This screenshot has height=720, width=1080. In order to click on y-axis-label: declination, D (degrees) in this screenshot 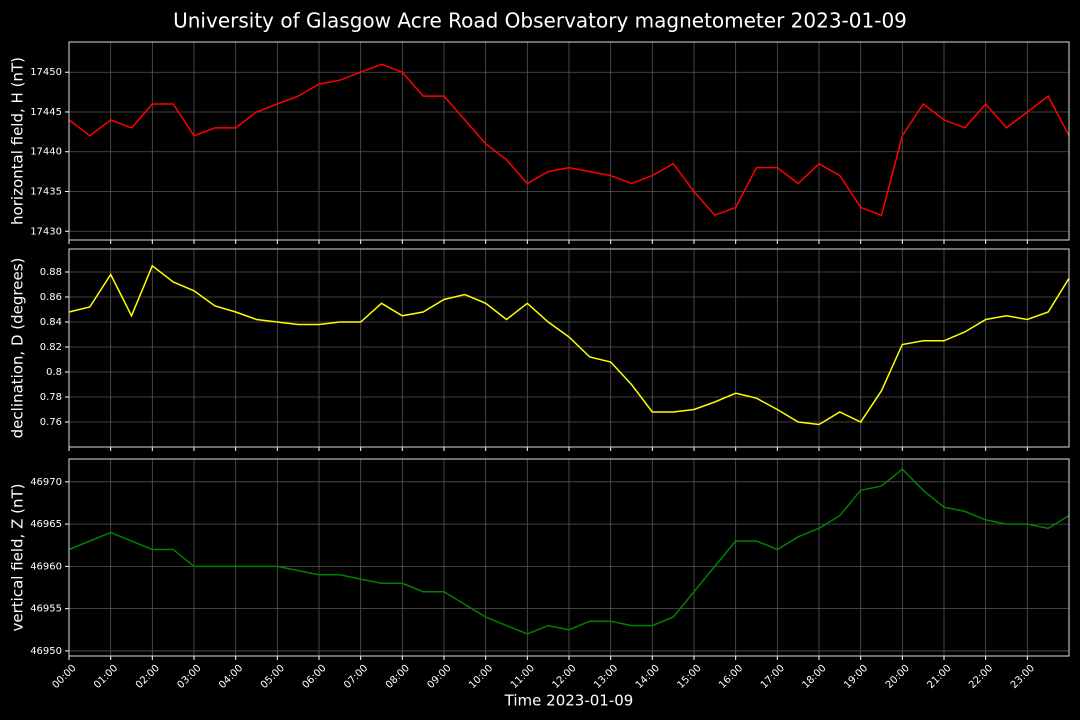, I will do `click(18, 348)`.